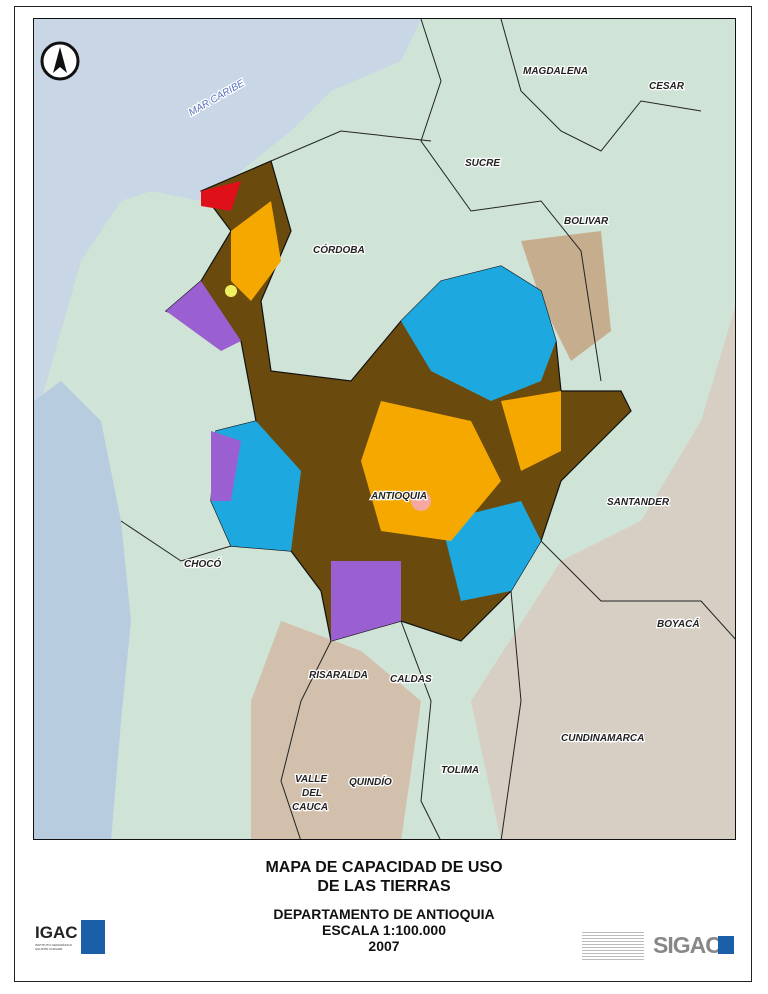 Image resolution: width=768 pixels, height=994 pixels. What do you see at coordinates (638, 502) in the screenshot?
I see `label-santander: SANTANDER` at bounding box center [638, 502].